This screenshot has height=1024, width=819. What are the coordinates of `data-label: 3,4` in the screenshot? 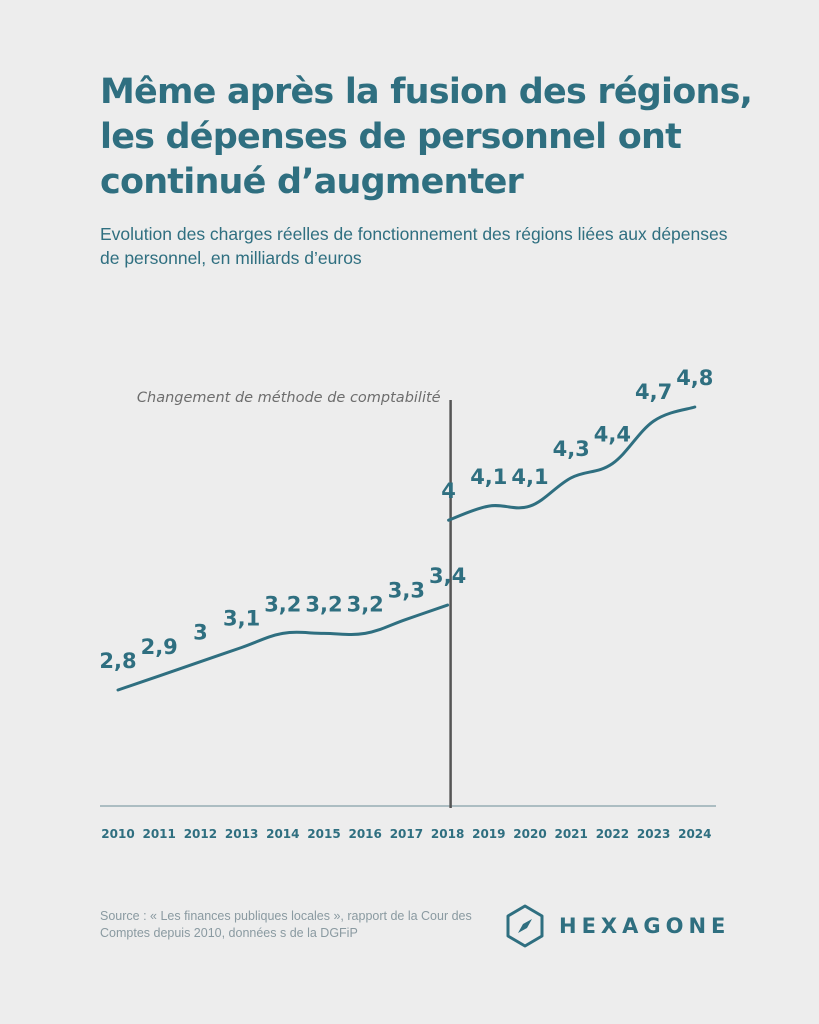 It's located at (447, 576).